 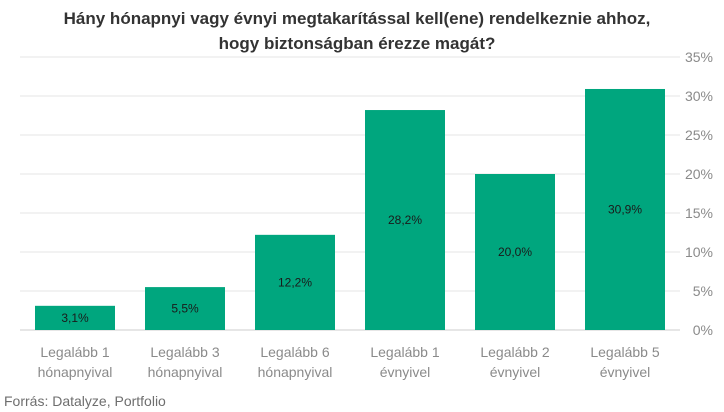 I want to click on y-tick-label: 15%, so click(x=699, y=213).